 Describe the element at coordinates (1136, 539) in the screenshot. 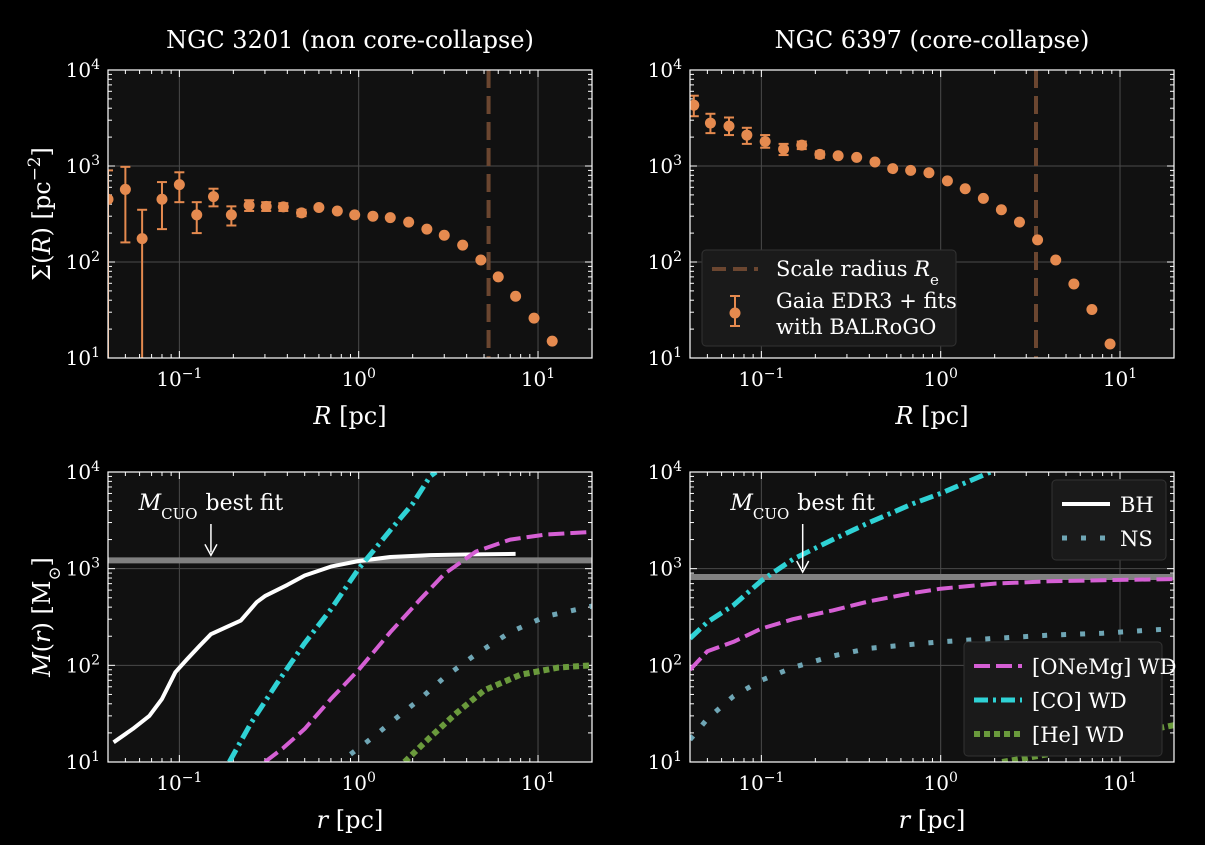

I see `legend-label-NS: NS` at that location.